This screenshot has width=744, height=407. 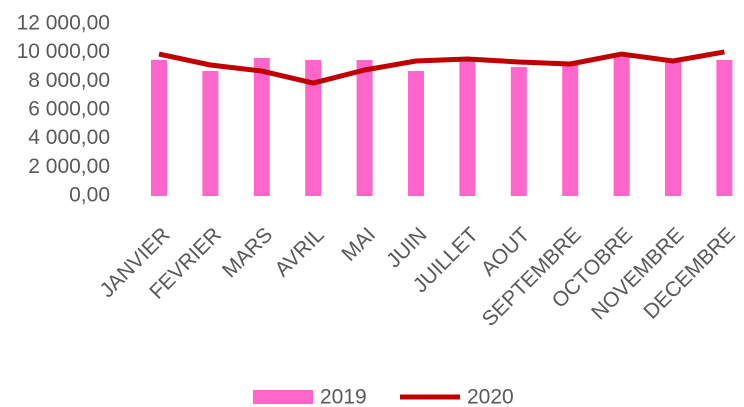 I want to click on x-tick-label: AVRIL, so click(x=300, y=252).